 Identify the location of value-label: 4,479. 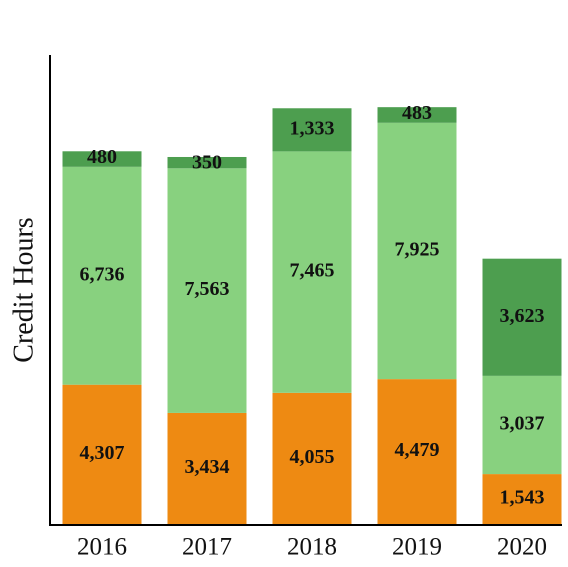
(417, 450).